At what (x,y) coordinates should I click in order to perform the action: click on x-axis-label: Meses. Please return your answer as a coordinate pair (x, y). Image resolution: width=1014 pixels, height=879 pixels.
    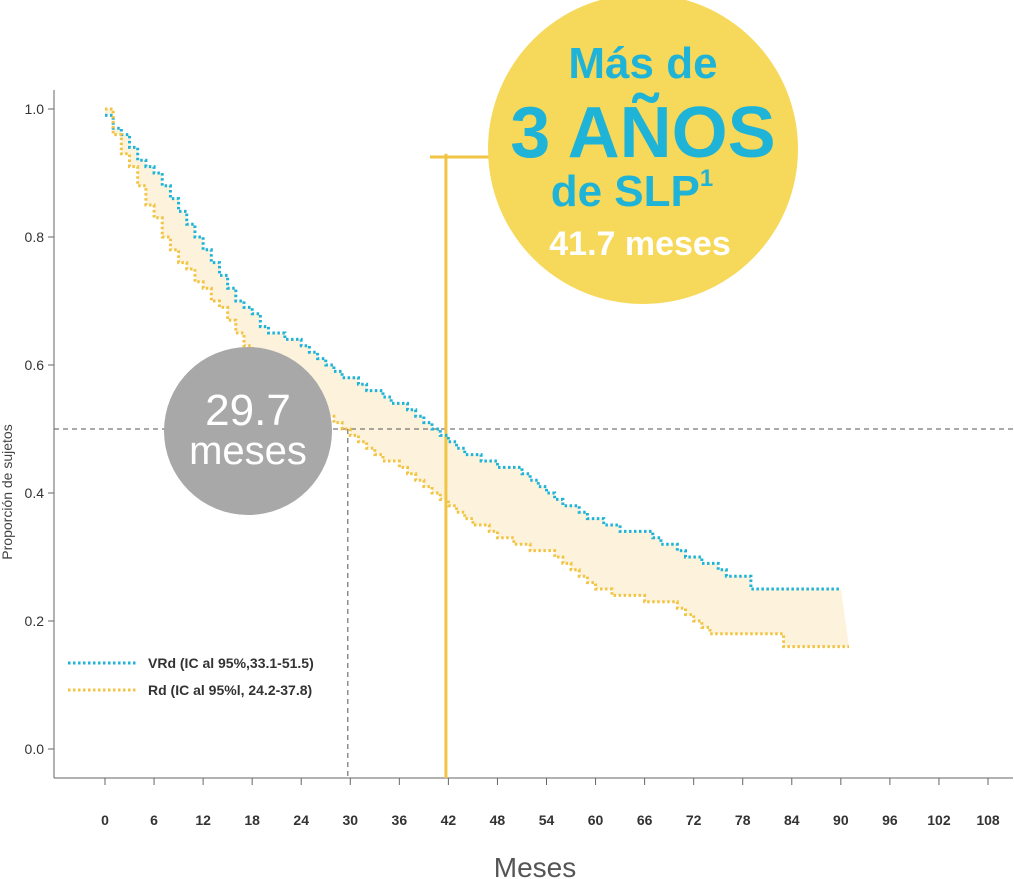
    Looking at the image, I should click on (535, 865).